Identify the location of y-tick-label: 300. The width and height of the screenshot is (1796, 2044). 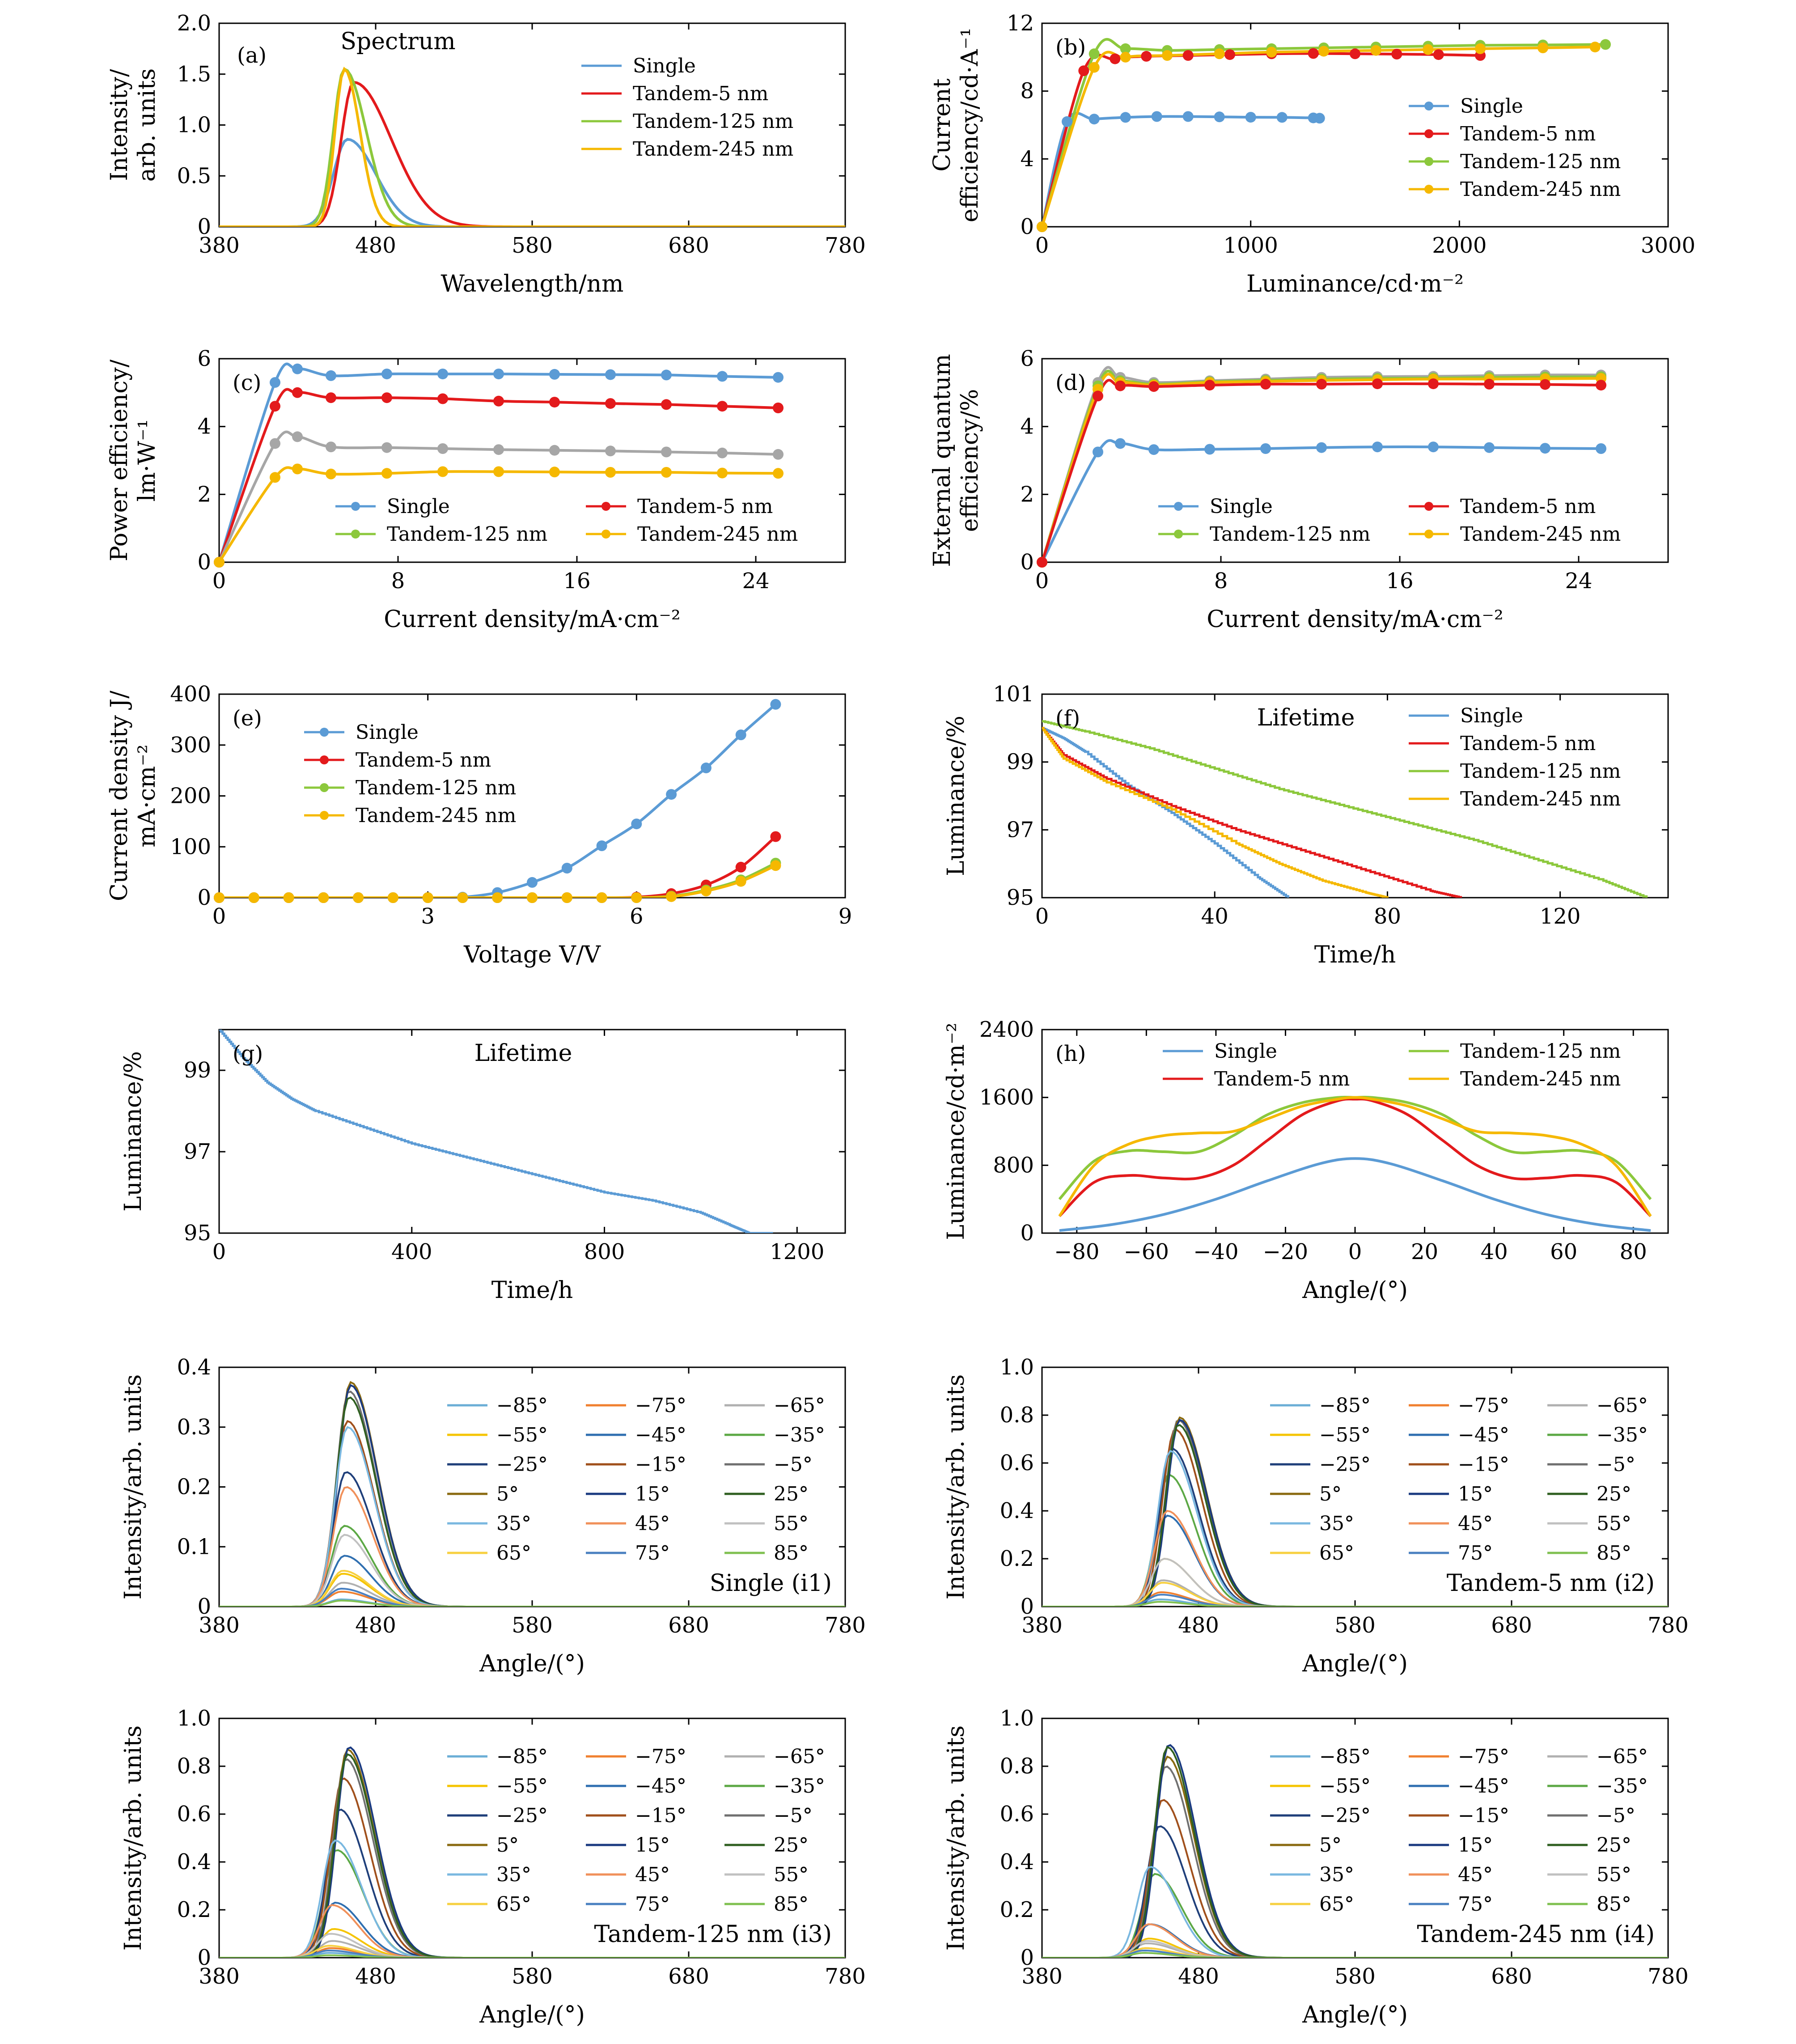
(190, 745).